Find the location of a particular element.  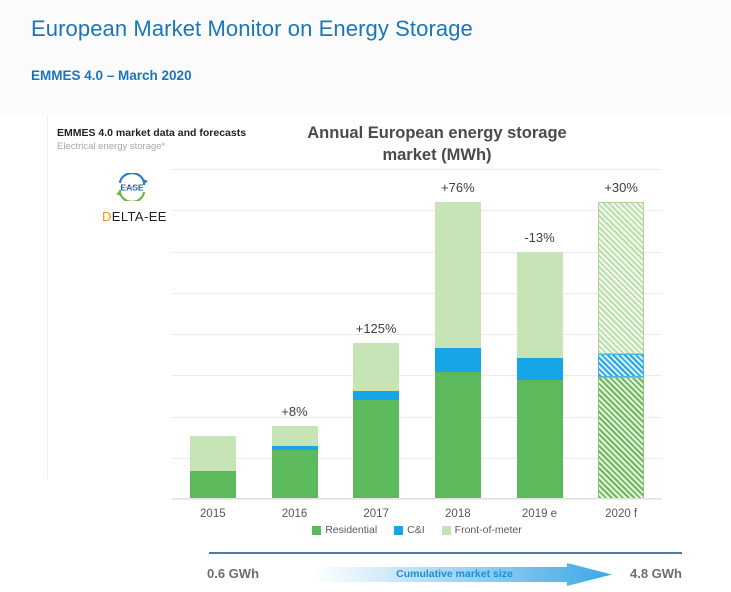

bar-2016: +8% 2016 is located at coordinates (294, 462).